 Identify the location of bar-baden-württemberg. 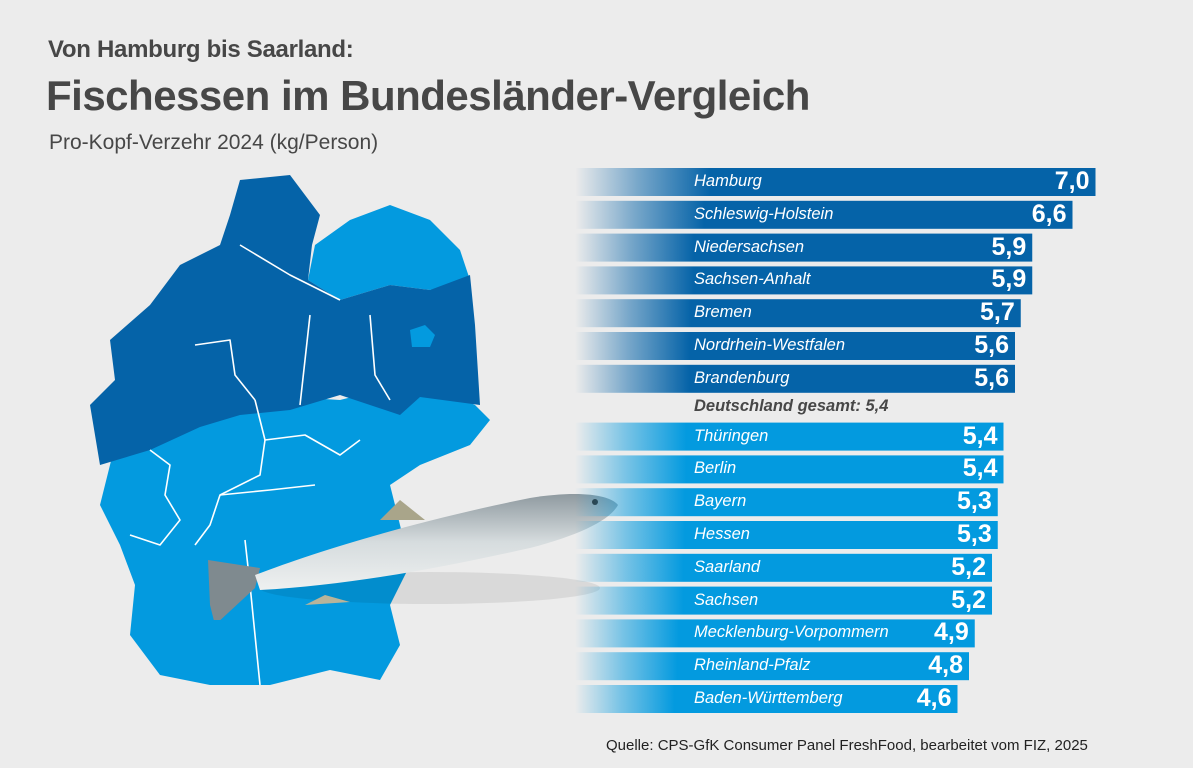
(766, 699).